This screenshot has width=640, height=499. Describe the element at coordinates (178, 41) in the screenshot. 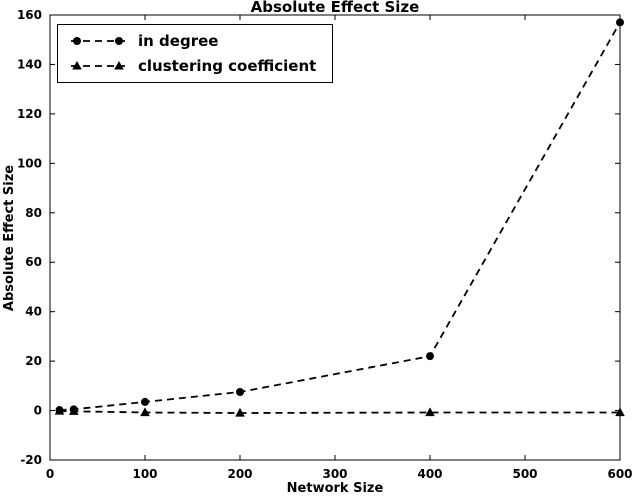

I see `legend-label: in degree` at that location.